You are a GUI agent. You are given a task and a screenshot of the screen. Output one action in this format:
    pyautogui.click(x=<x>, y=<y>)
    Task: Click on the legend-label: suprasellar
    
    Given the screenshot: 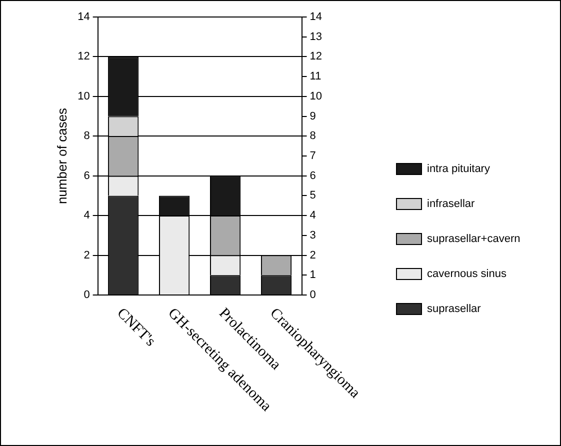 What is the action you would take?
    pyautogui.click(x=454, y=308)
    